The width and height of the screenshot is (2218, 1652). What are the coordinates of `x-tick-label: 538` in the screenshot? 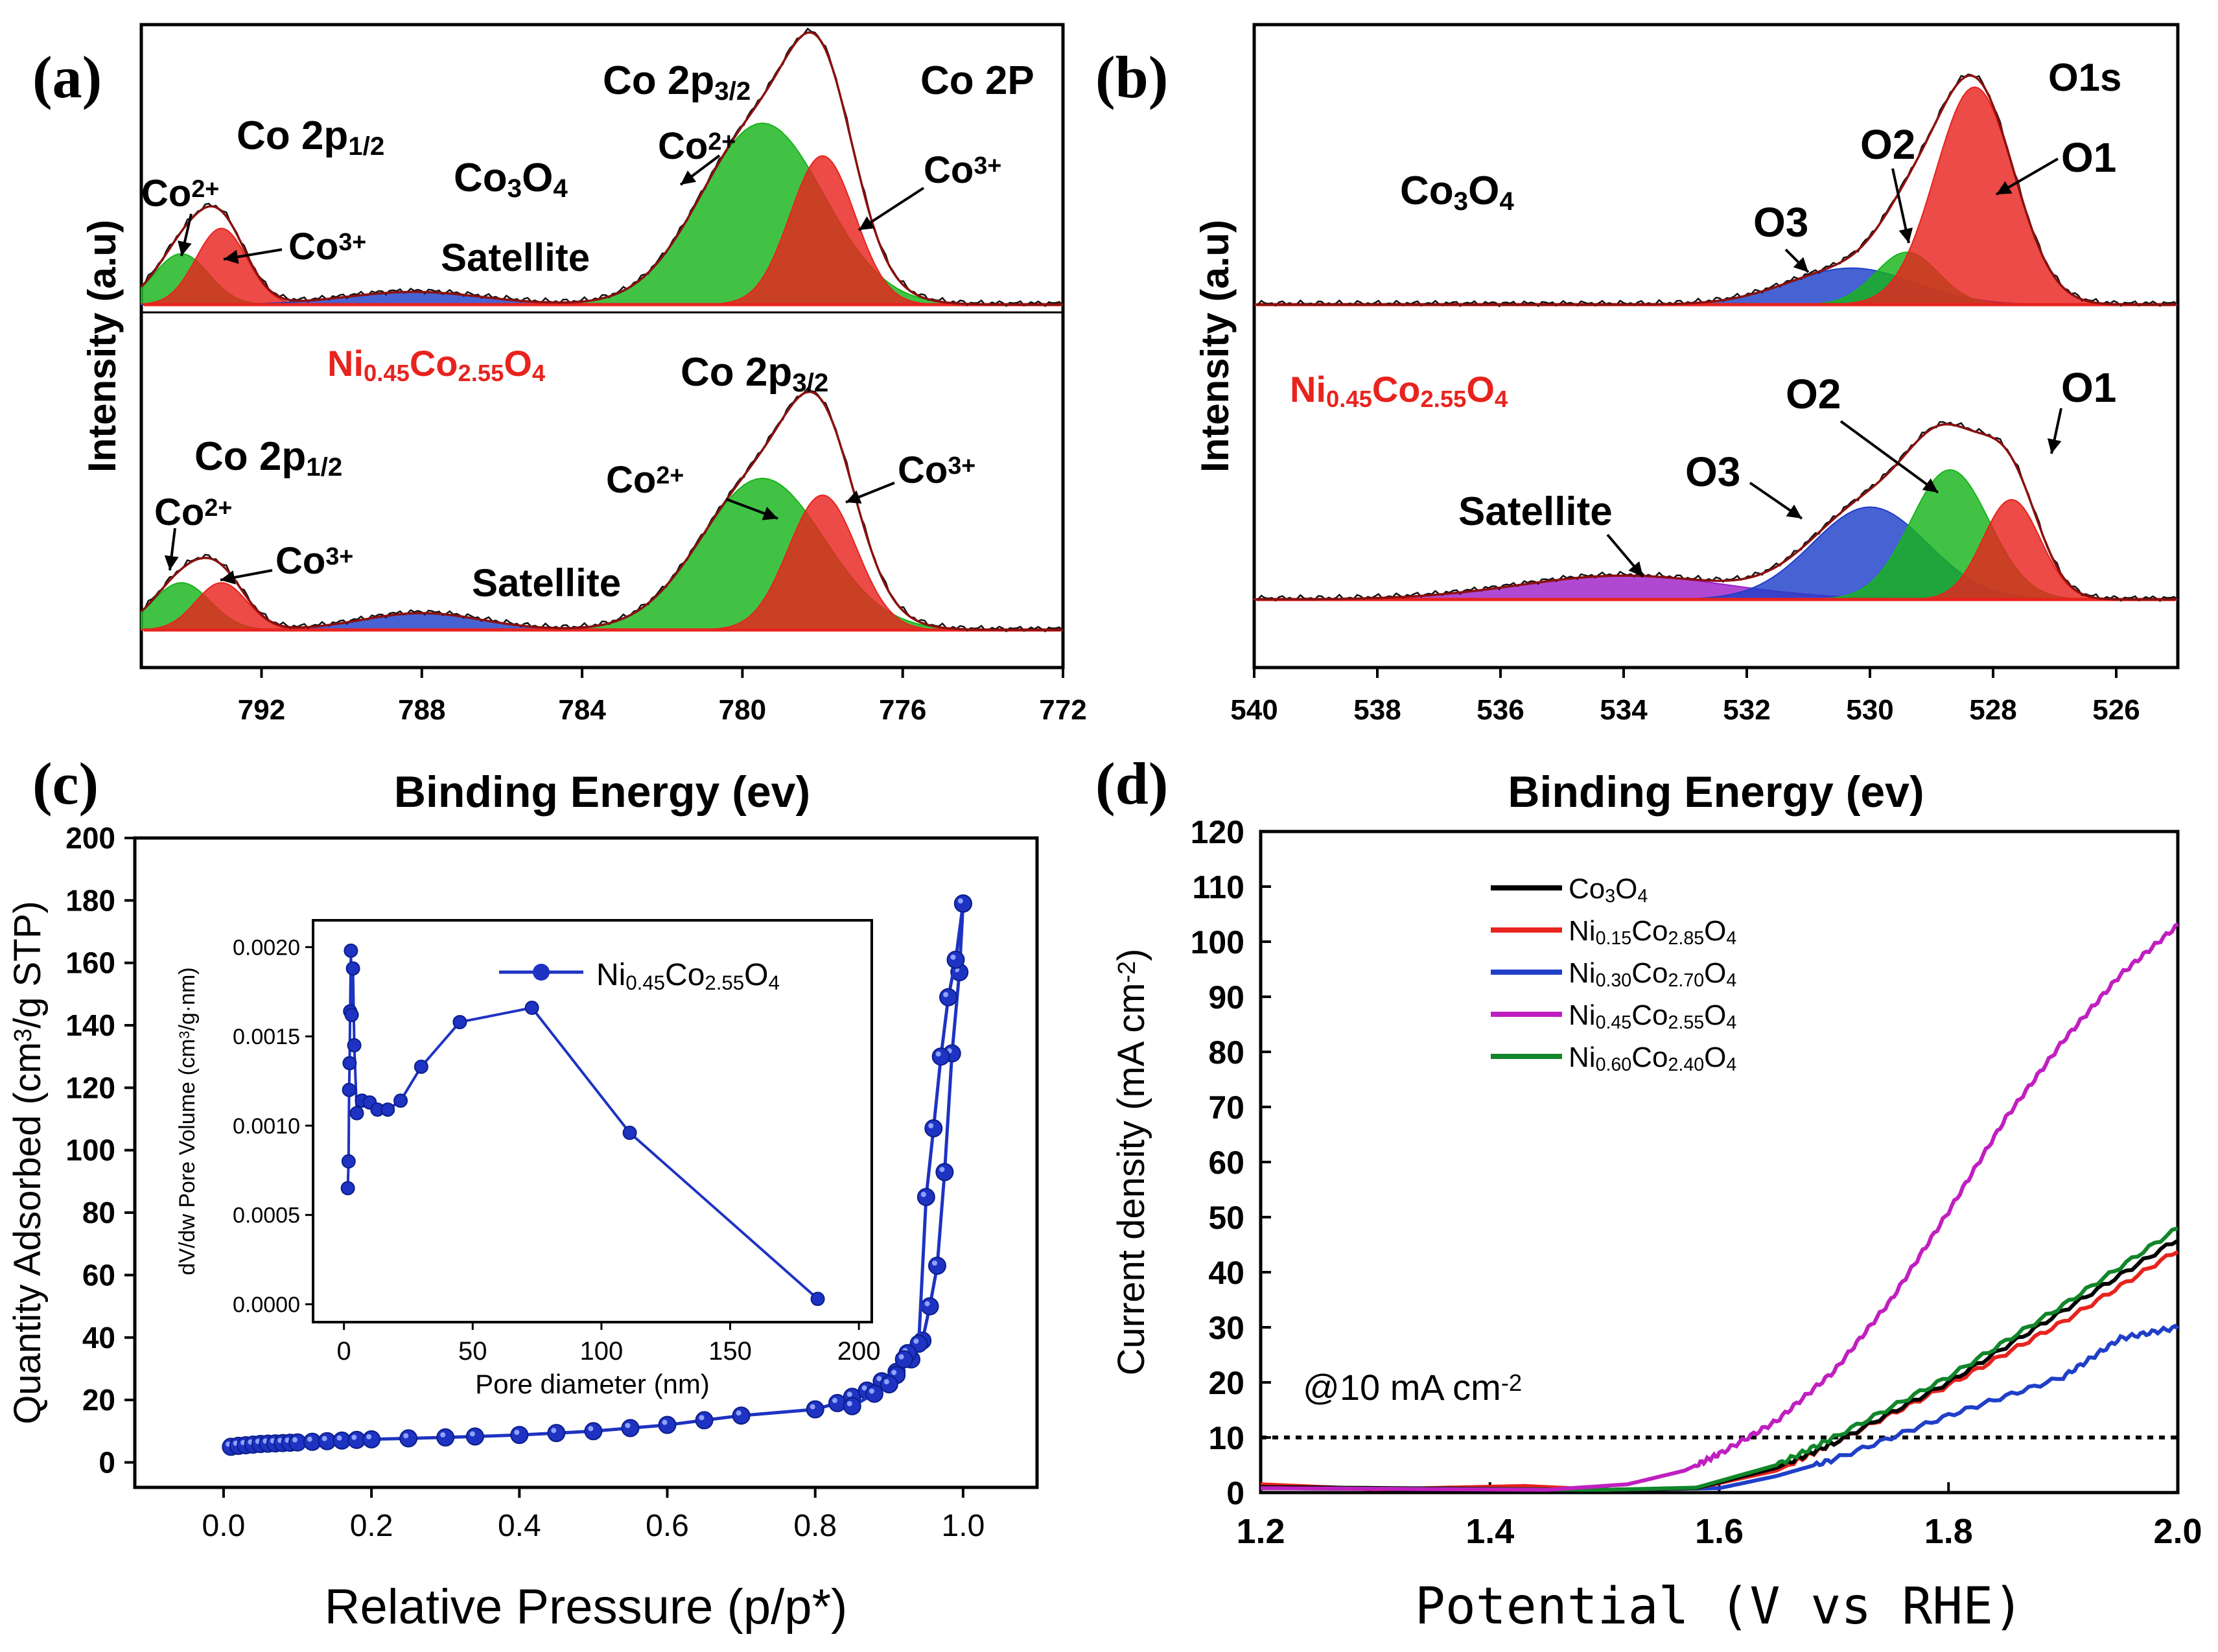 It's located at (1377, 710).